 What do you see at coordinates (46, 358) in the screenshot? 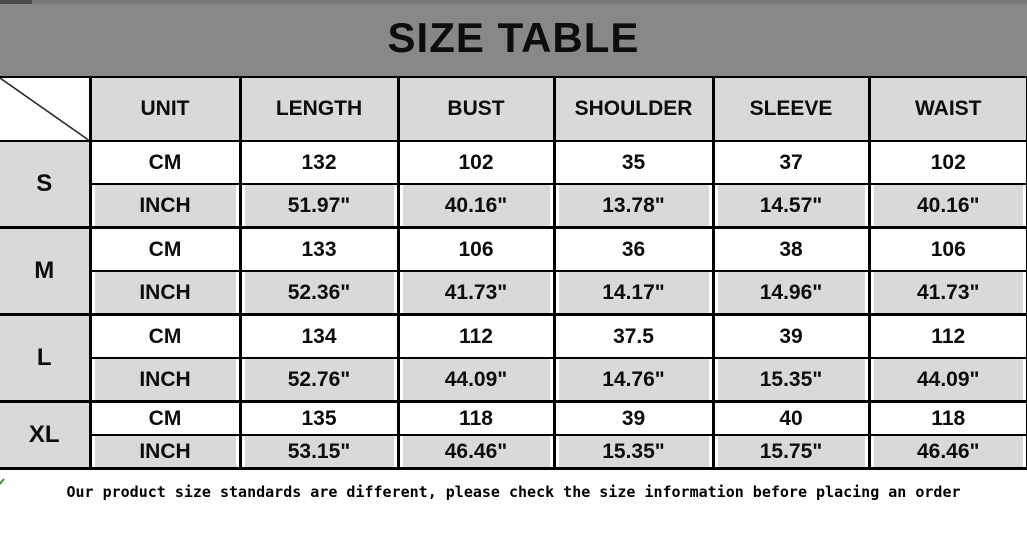
I see `size-label-l: L` at bounding box center [46, 358].